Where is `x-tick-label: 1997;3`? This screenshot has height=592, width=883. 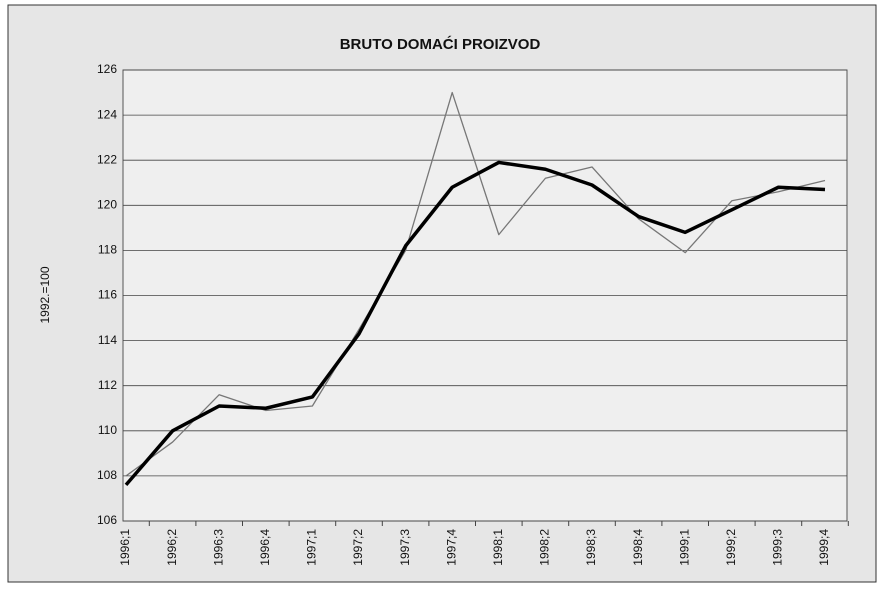 x-tick-label: 1997;3 is located at coordinates (405, 547).